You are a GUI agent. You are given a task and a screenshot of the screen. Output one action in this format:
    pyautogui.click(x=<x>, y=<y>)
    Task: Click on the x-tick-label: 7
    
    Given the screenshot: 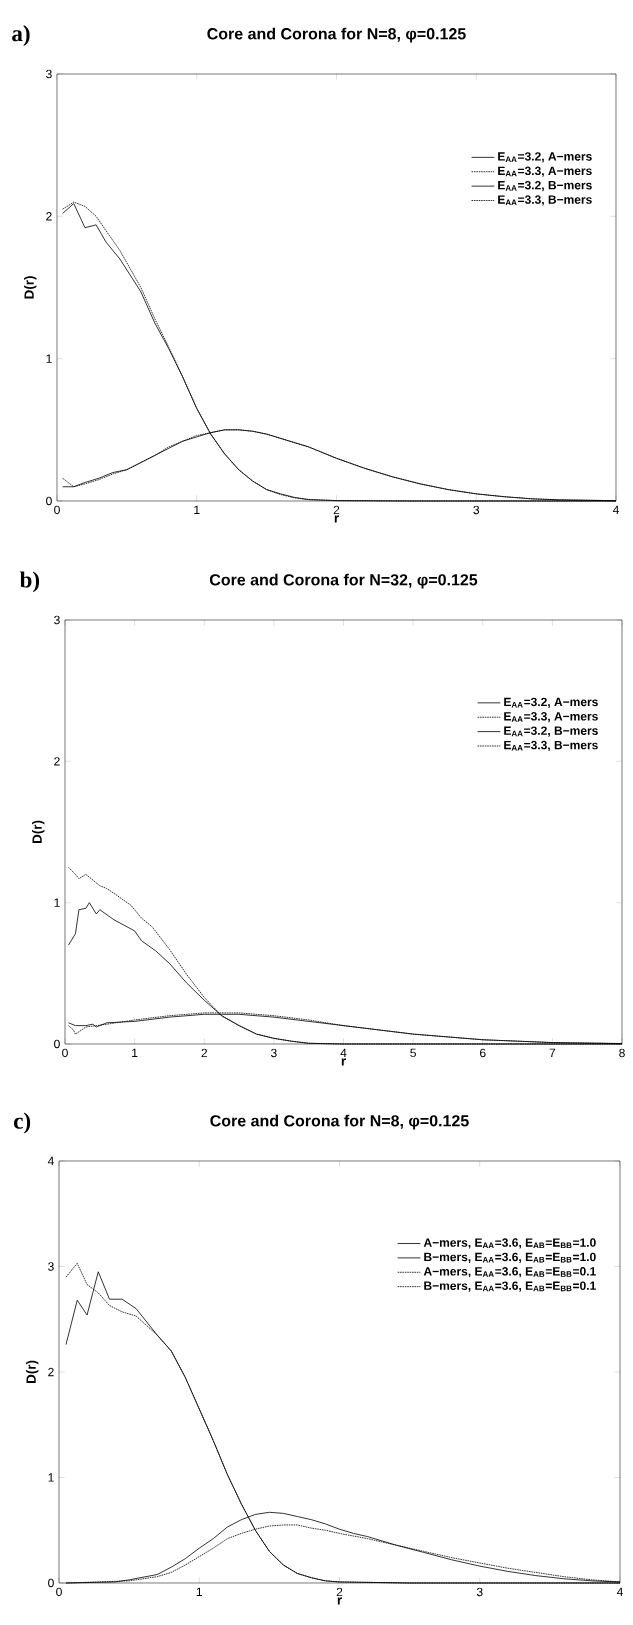 What is the action you would take?
    pyautogui.click(x=552, y=1052)
    